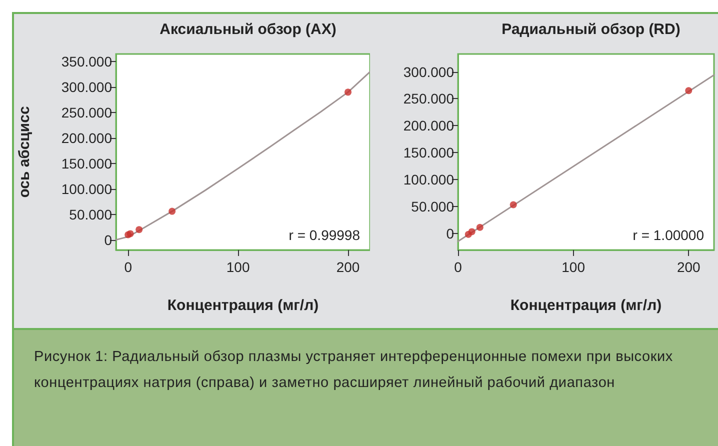 This screenshot has height=446, width=718. Describe the element at coordinates (591, 29) in the screenshot. I see `chart-title: Радиальный обзор (RD)` at that location.